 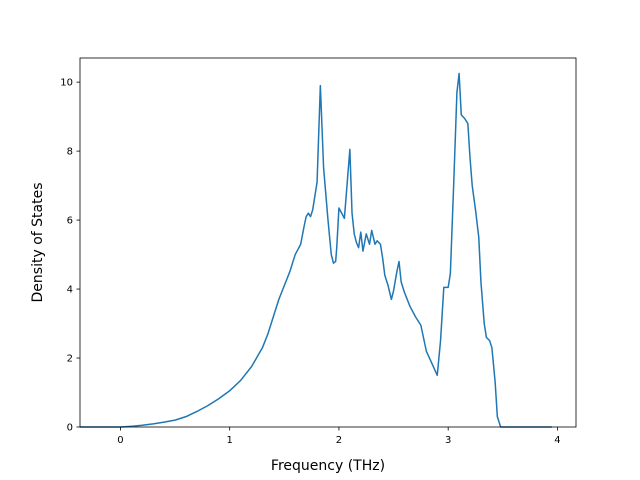 I want to click on x-axis-ticks: 0 1 2 3 4, so click(x=339, y=436).